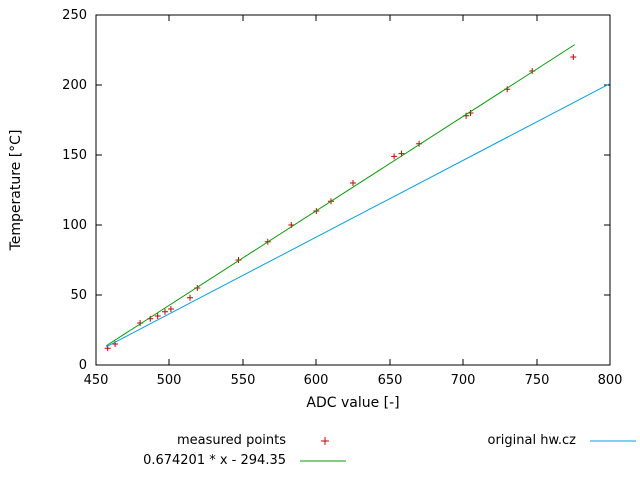 This screenshot has width=640, height=480. Describe the element at coordinates (78, 295) in the screenshot. I see `y-tick-label: 50` at that location.